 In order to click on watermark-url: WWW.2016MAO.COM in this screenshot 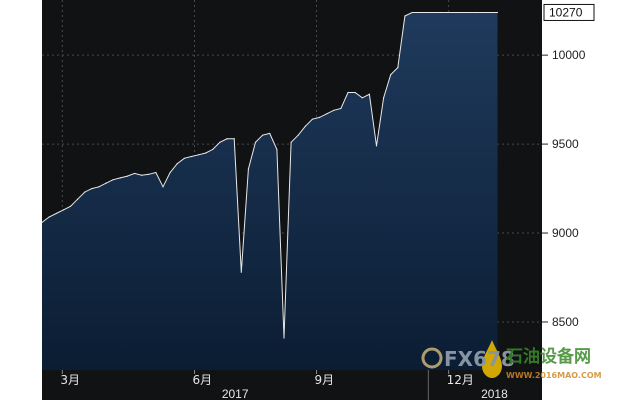, I will do `click(554, 375)`.